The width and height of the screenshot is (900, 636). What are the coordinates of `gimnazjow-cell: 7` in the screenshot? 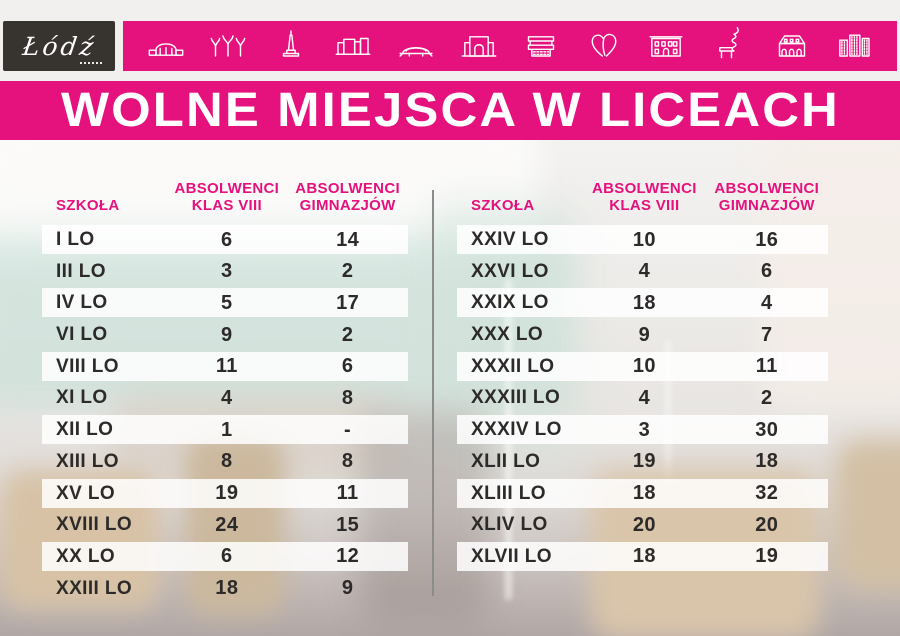 It's located at (766, 334).